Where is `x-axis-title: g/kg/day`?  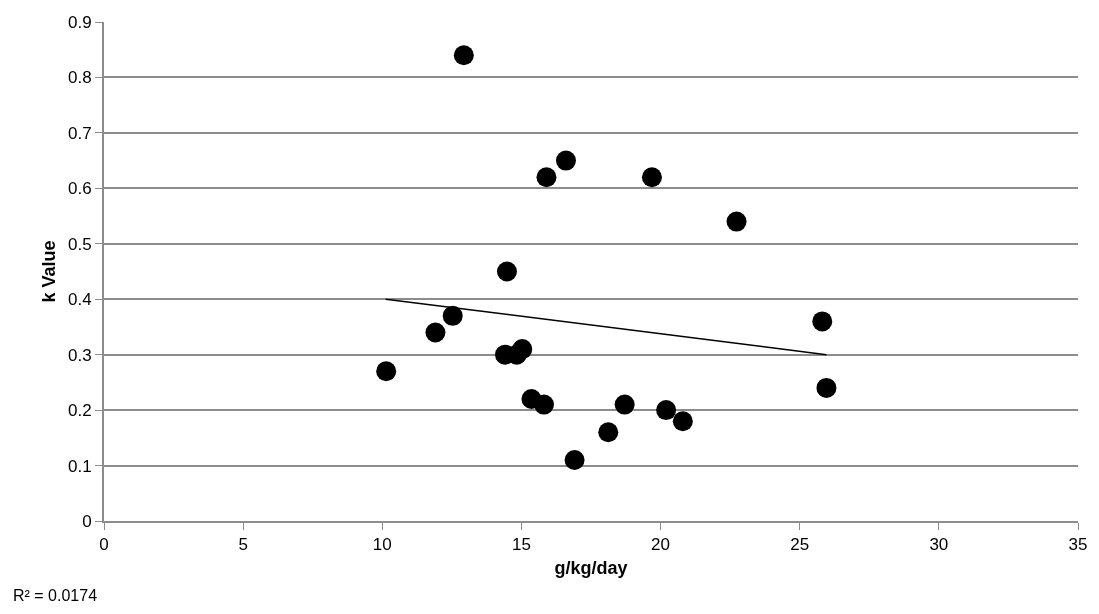 x-axis-title: g/kg/day is located at coordinates (591, 568).